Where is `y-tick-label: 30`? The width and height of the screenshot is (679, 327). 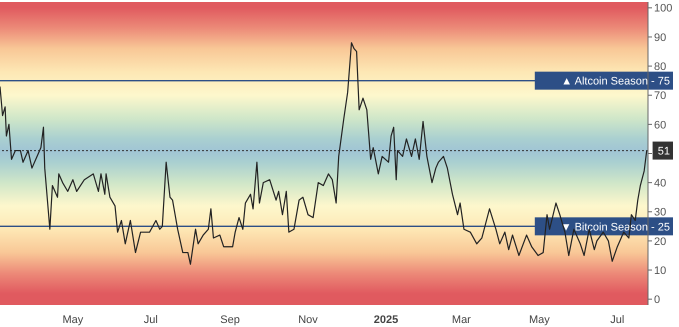 y-tick-label: 30 is located at coordinates (660, 212).